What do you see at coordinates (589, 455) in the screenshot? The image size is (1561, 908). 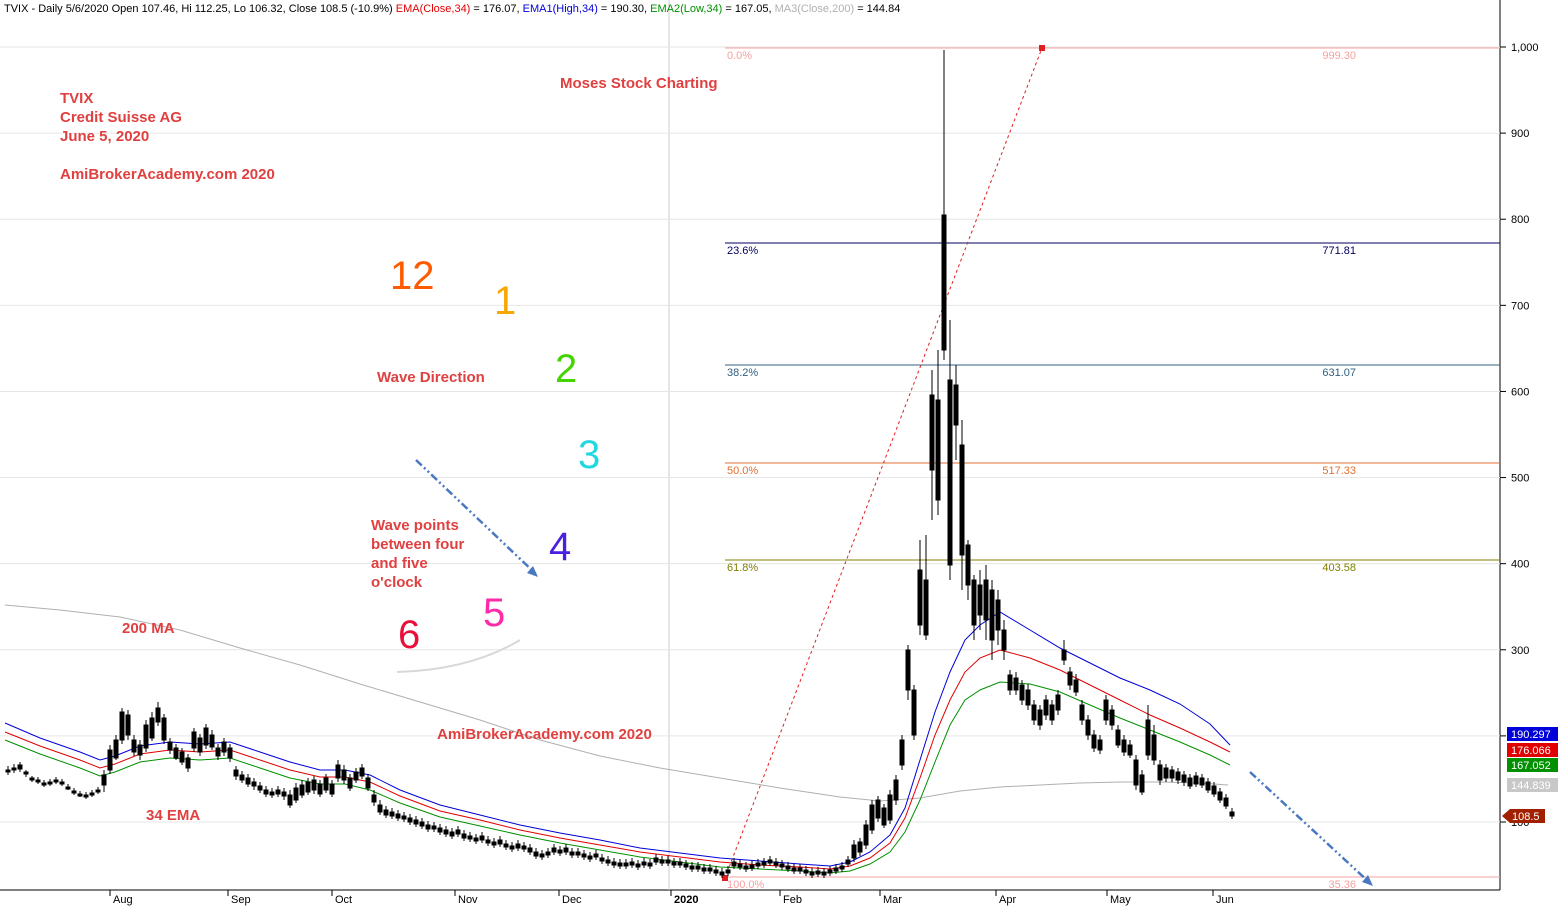 I see `clock-number-3: 3` at bounding box center [589, 455].